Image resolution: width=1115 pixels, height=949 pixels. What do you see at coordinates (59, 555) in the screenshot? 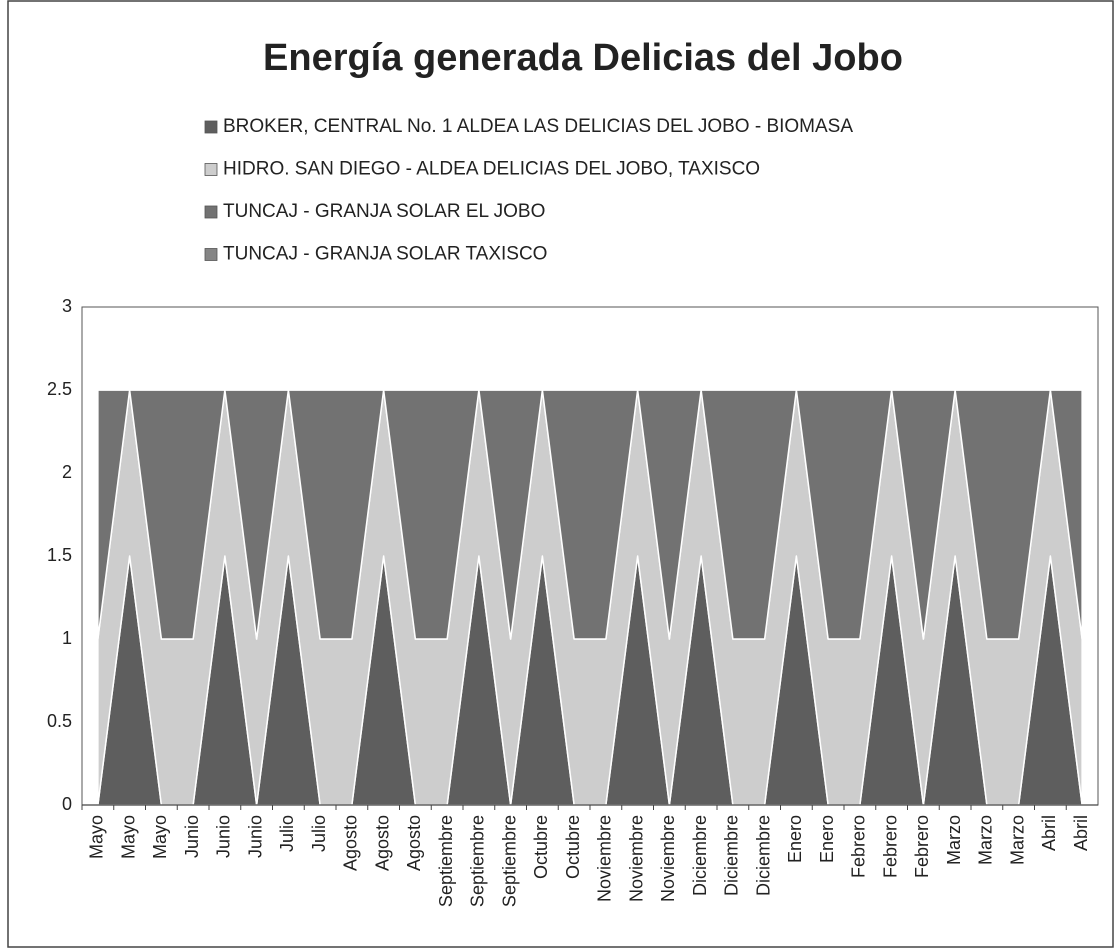
I see `y-tick-label: 1.5` at bounding box center [59, 555].